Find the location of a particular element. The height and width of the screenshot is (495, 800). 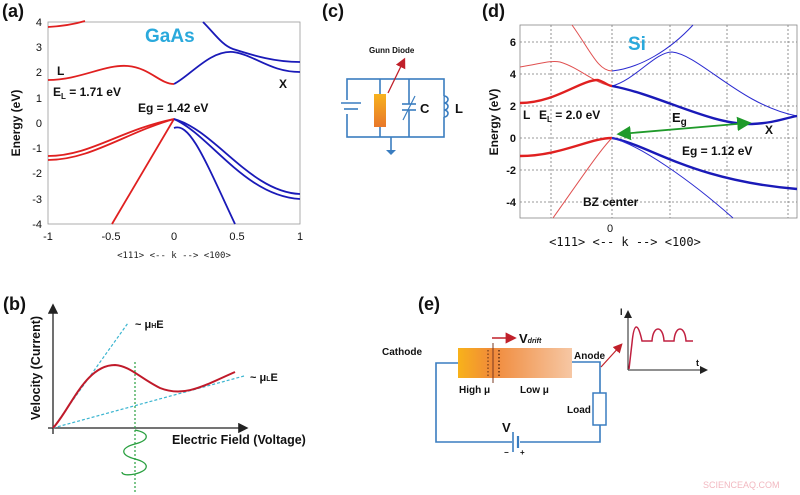

voltage-label: V is located at coordinates (506, 427).